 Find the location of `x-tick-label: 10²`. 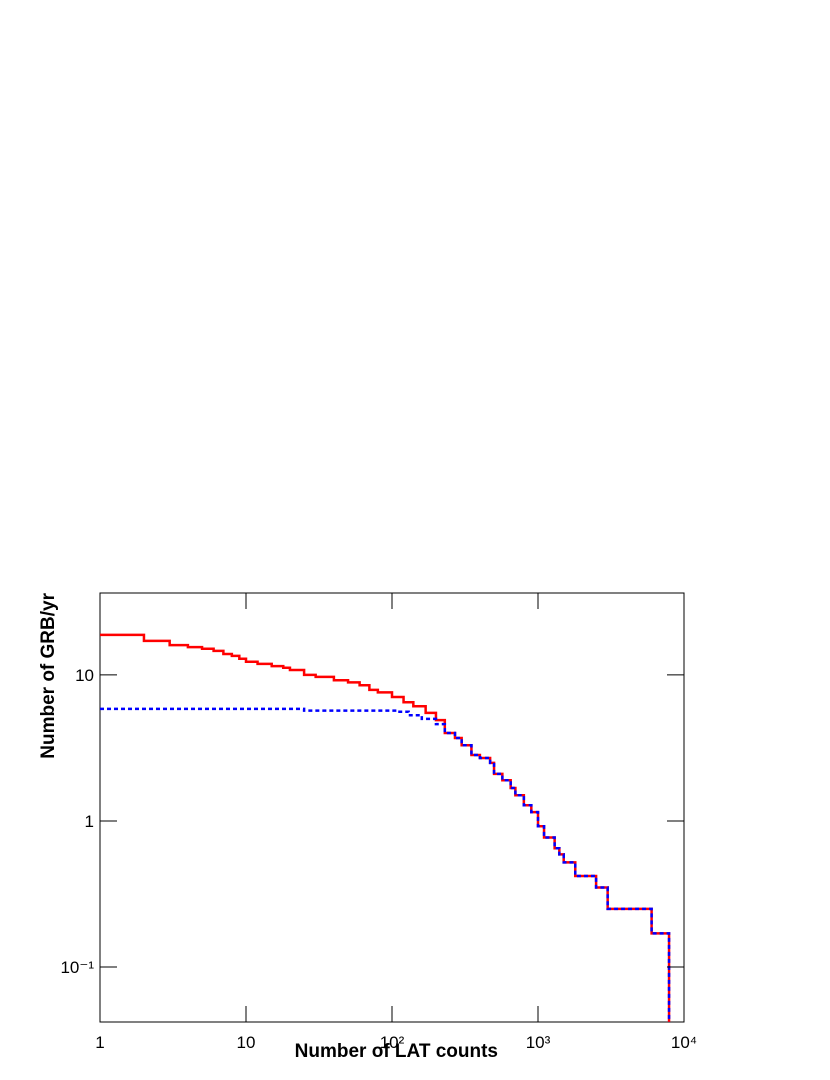

x-tick-label: 10² is located at coordinates (392, 1042).